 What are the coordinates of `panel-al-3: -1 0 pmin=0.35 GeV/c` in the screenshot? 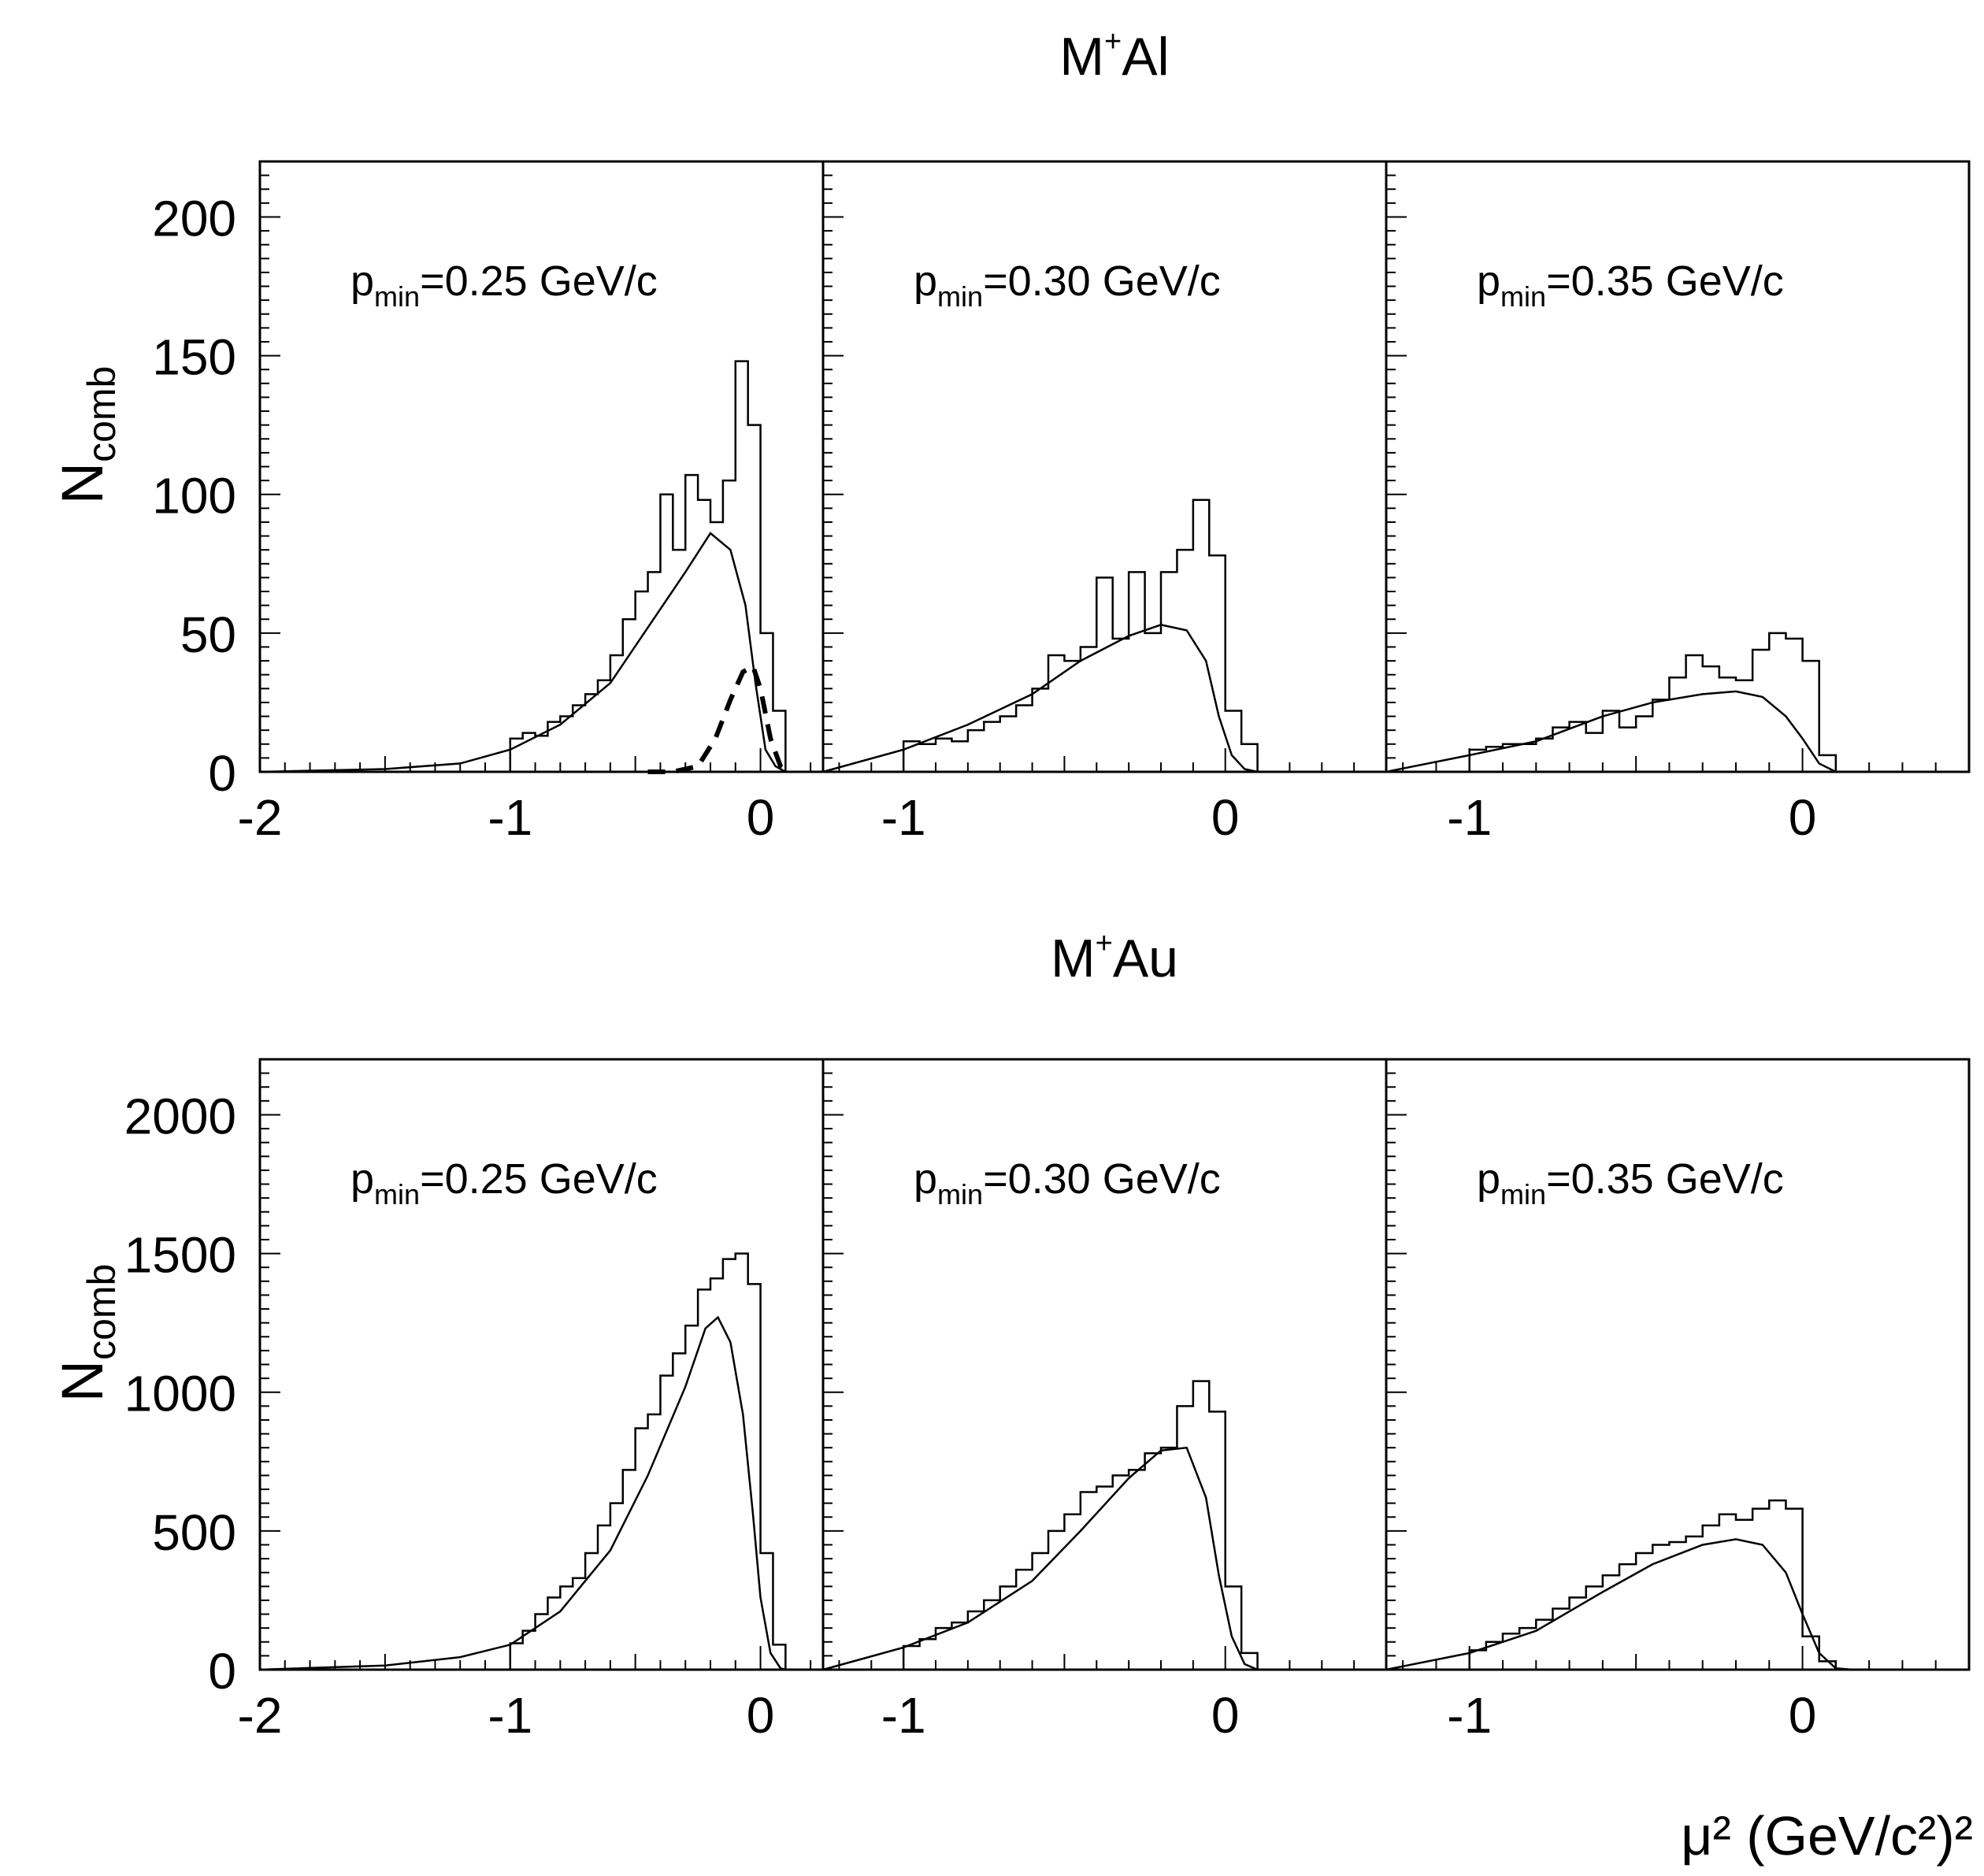 It's located at (1678, 503).